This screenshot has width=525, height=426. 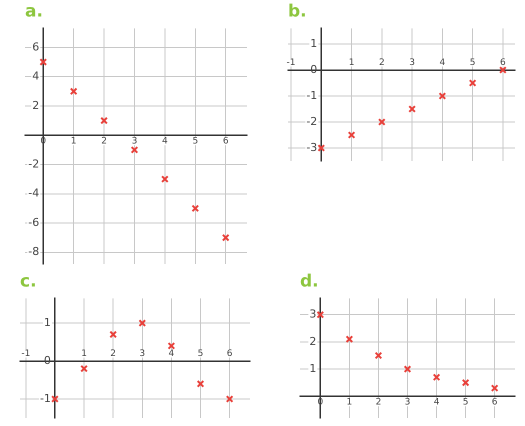 What do you see at coordinates (312, 314) in the screenshot?
I see `y-tick-label: 3` at bounding box center [312, 314].